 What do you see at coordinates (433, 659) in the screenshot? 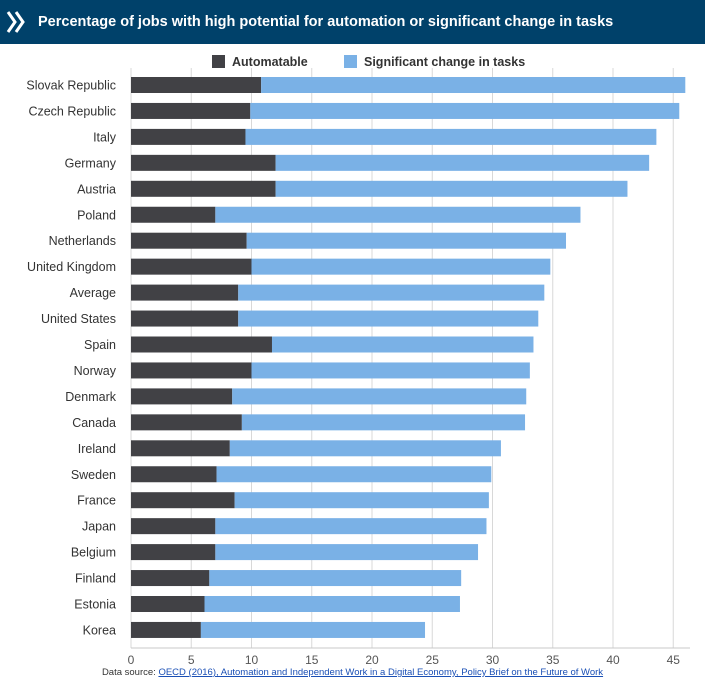
I see `x-tick-label: 25` at bounding box center [433, 659].